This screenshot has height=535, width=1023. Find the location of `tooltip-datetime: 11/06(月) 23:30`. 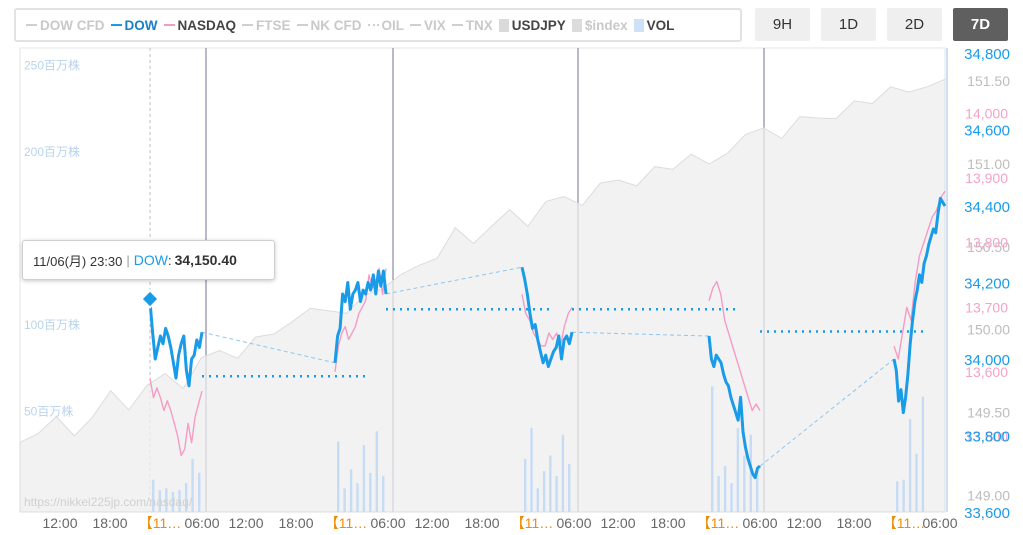

tooltip-datetime: 11/06(月) 23:30 is located at coordinates (78, 261).